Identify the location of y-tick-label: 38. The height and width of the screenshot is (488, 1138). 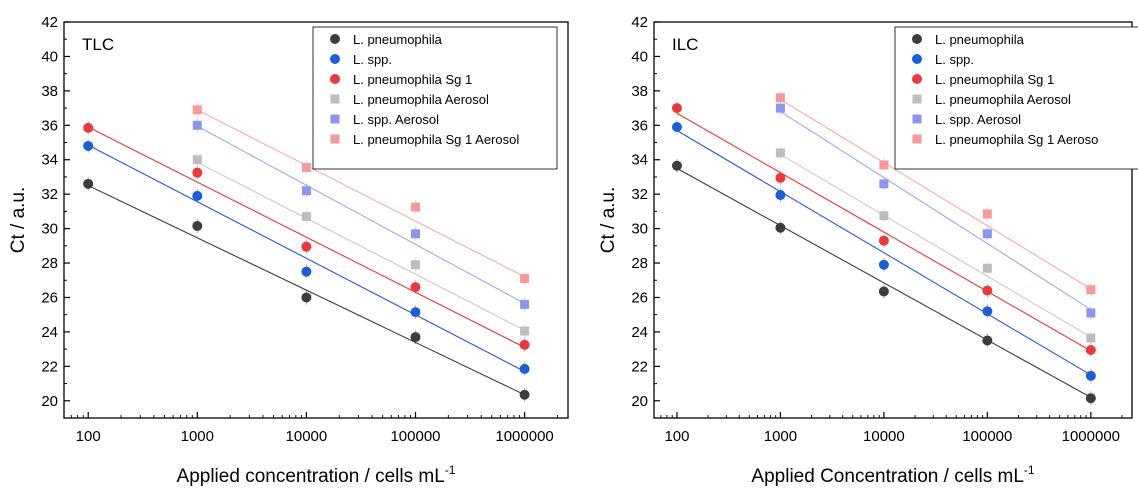
(639, 91).